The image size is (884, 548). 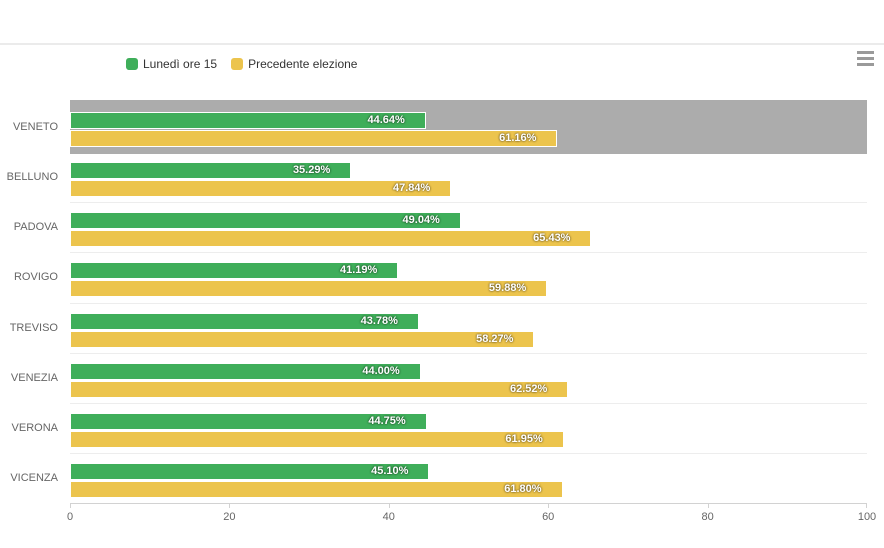 What do you see at coordinates (245, 371) in the screenshot?
I see `bar-lunedi-venezia: 44.00%` at bounding box center [245, 371].